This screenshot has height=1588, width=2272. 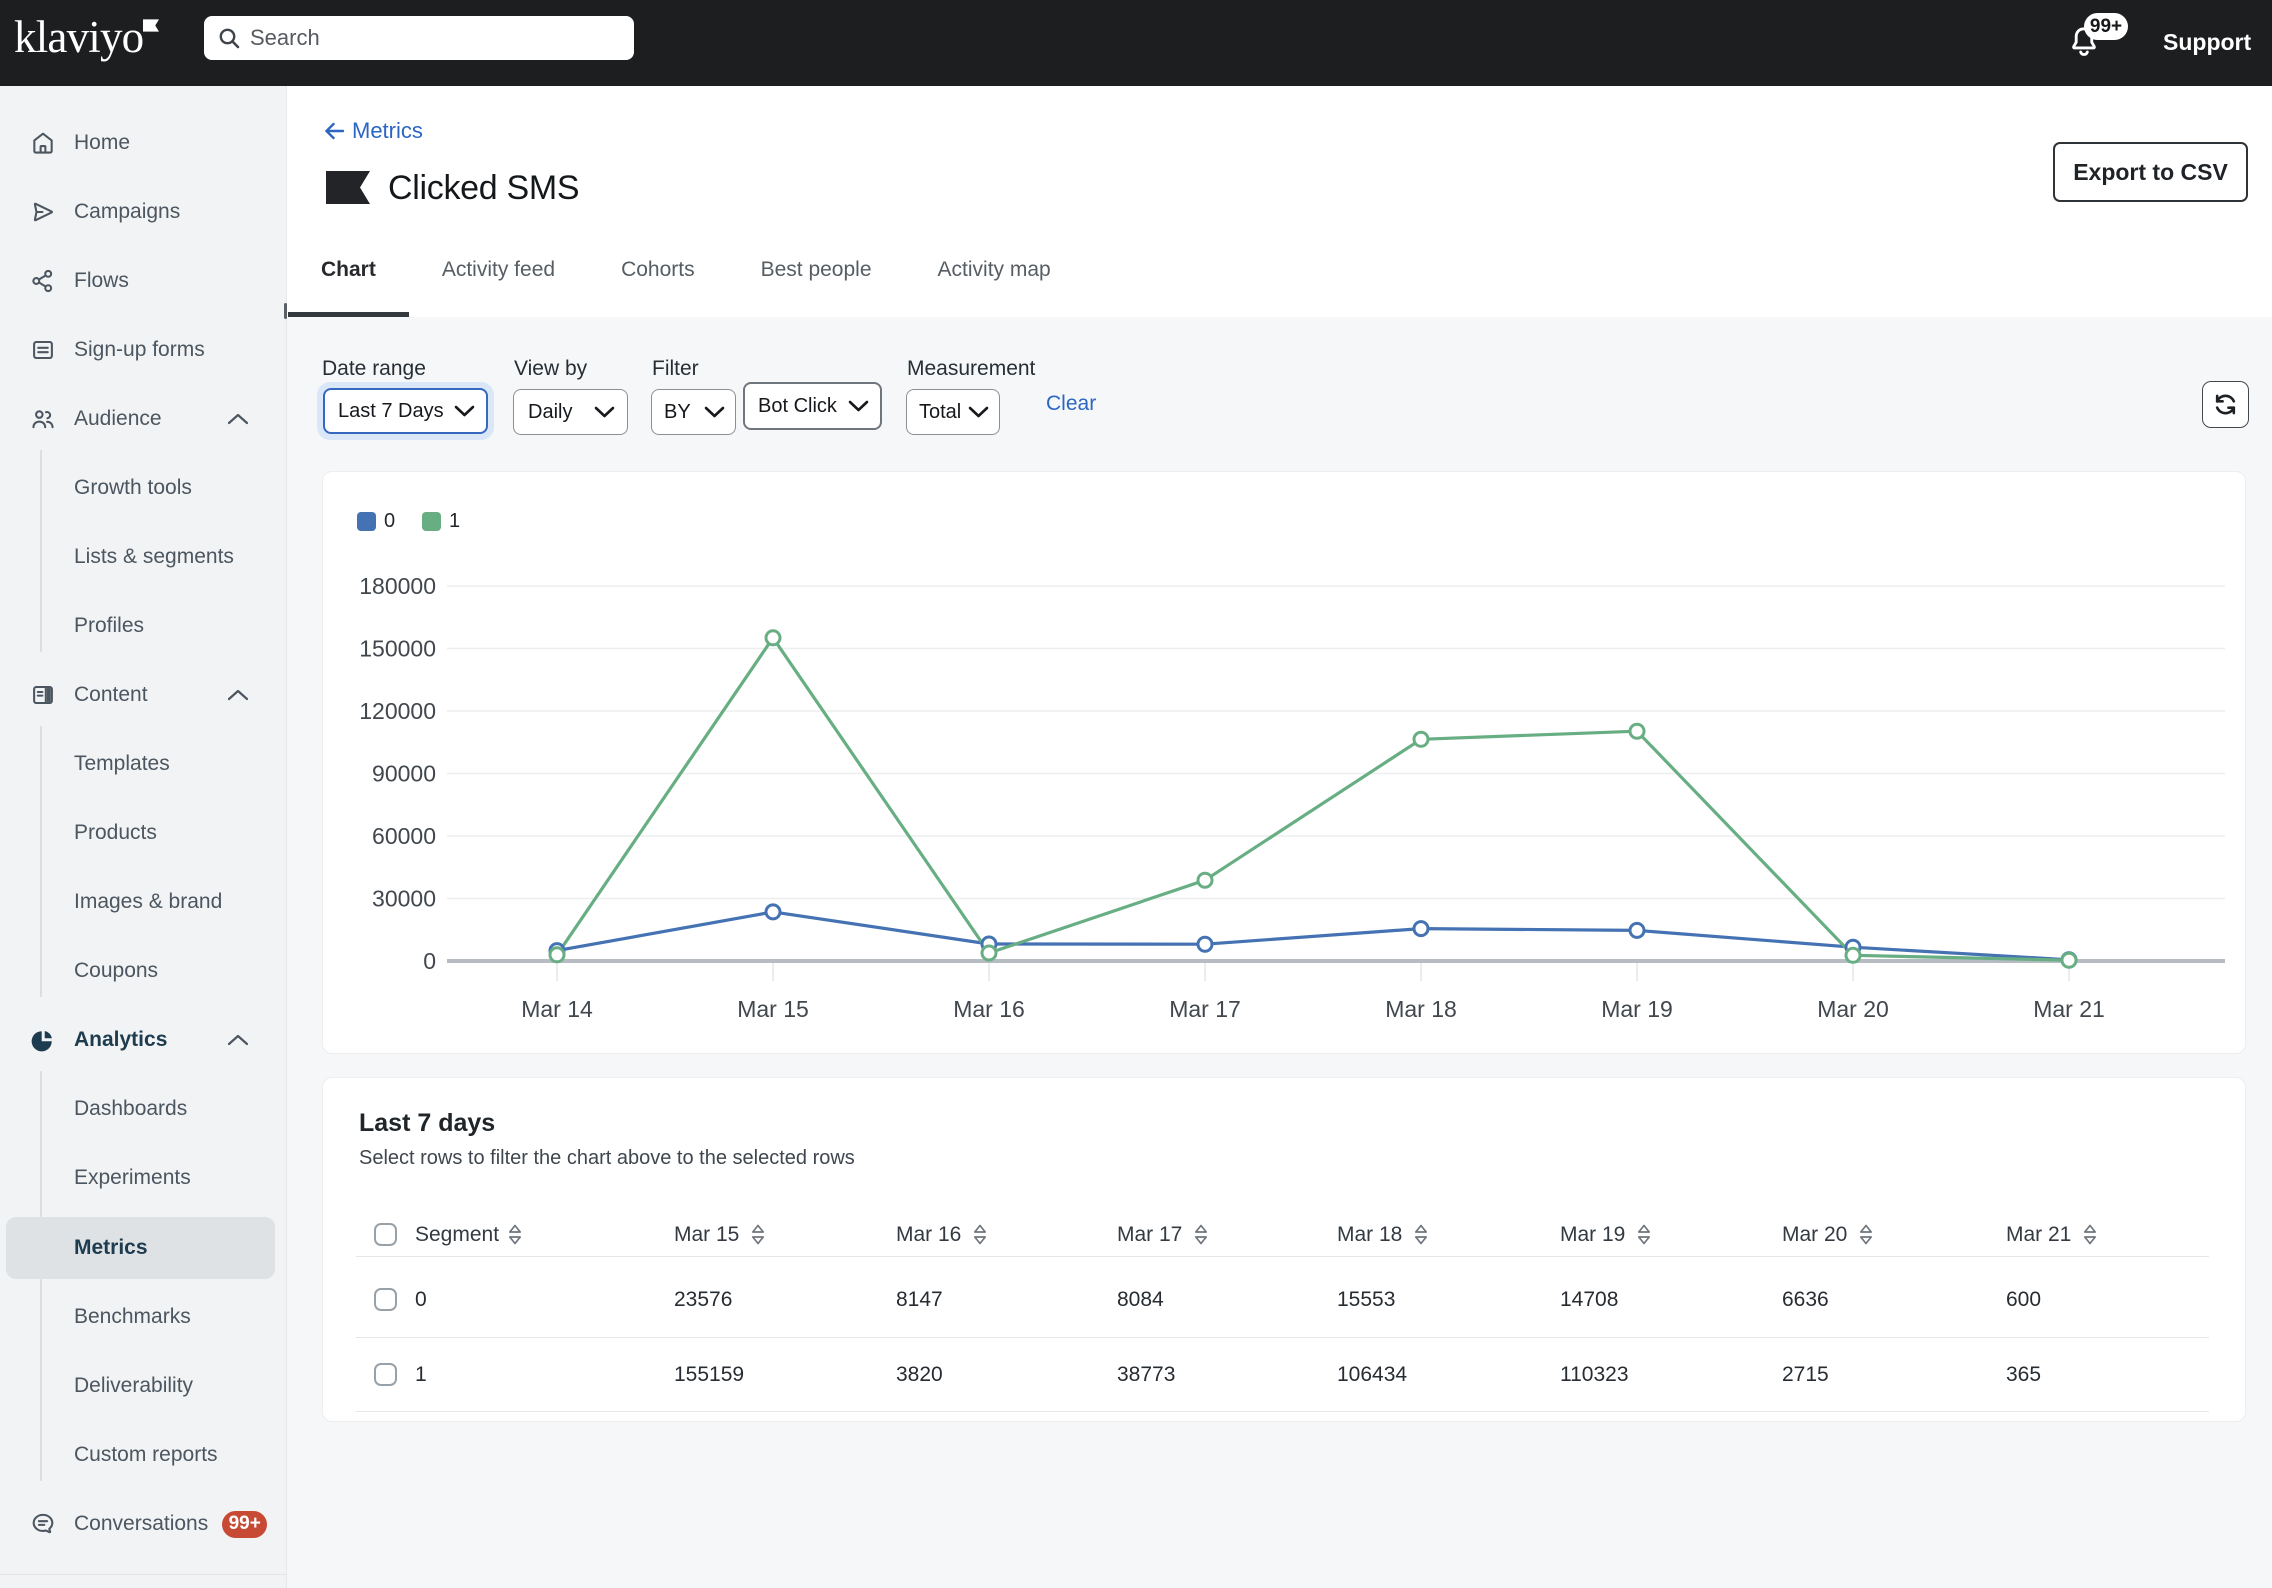 What do you see at coordinates (397, 586) in the screenshot?
I see `svg-text: 180000` at bounding box center [397, 586].